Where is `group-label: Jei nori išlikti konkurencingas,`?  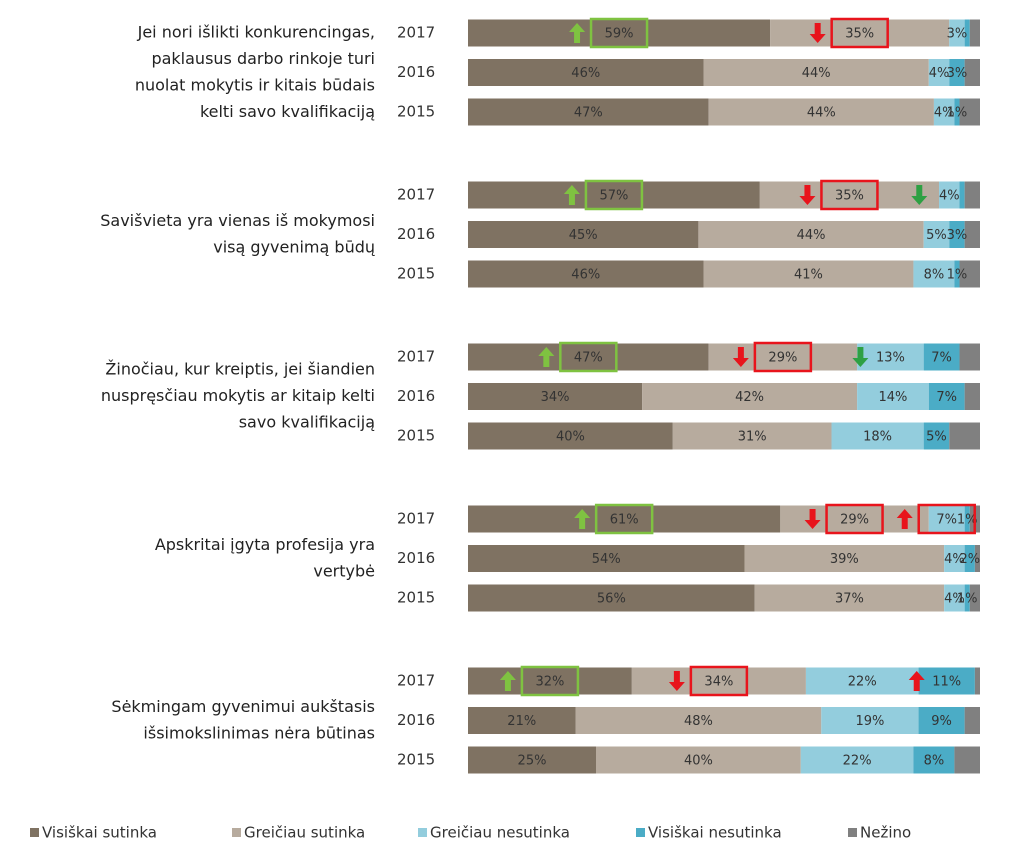 group-label: Jei nori išlikti konkurencingas, is located at coordinates (256, 31).